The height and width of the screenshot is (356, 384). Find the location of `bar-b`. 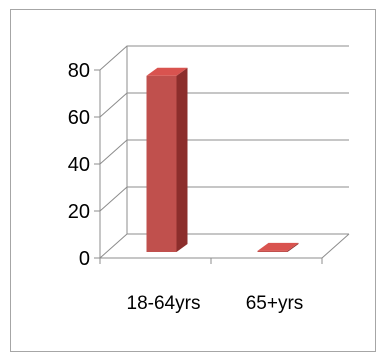

bar-b is located at coordinates (278, 247).